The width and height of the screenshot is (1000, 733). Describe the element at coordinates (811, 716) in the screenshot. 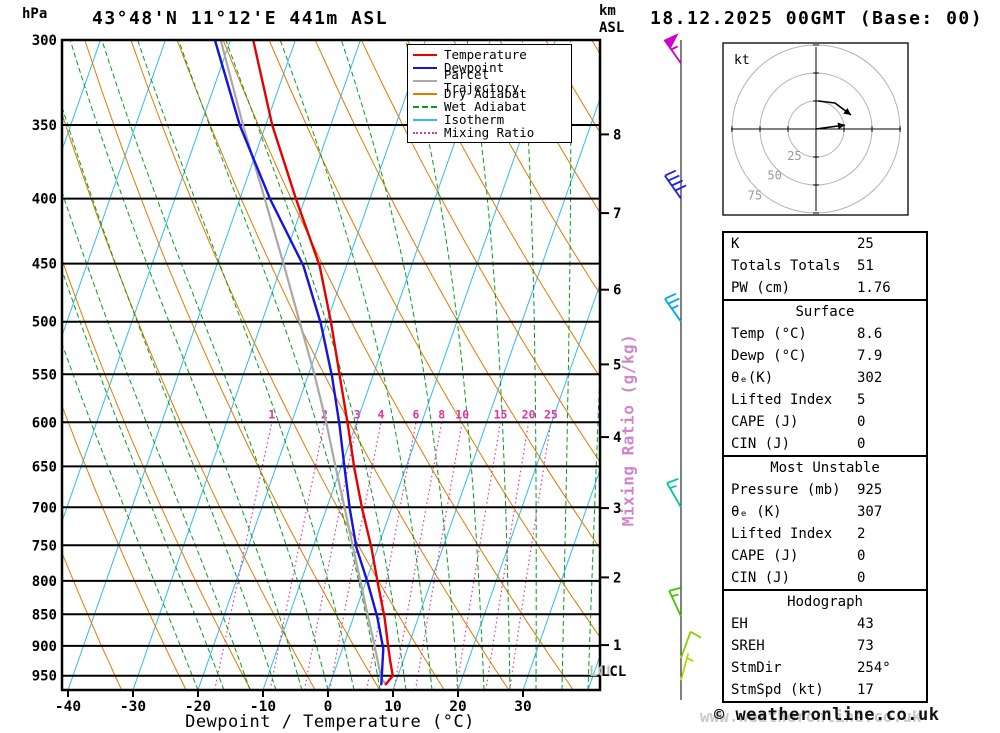

I see `watermark-ghost: www.weatheronline.co.uk` at that location.